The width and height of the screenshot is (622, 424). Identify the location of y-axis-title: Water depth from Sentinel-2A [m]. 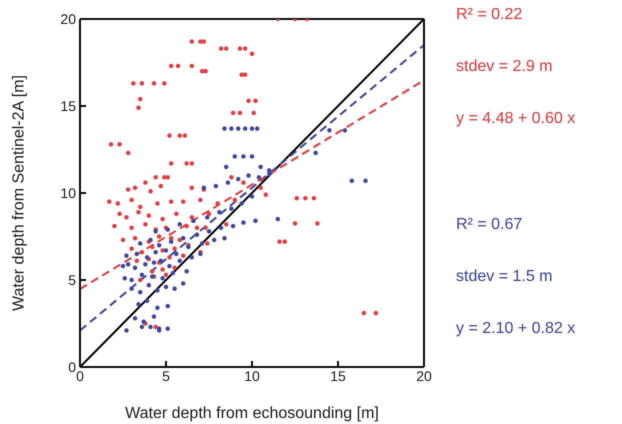
(19, 193).